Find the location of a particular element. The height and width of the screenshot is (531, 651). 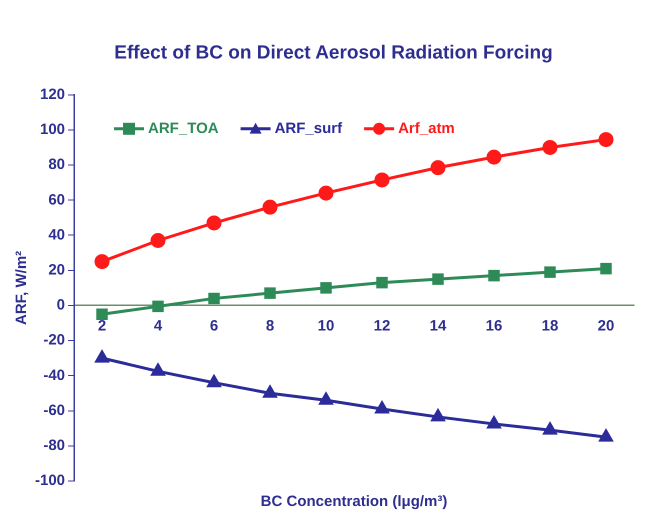

y-tick-label: -20 is located at coordinates (54, 340).